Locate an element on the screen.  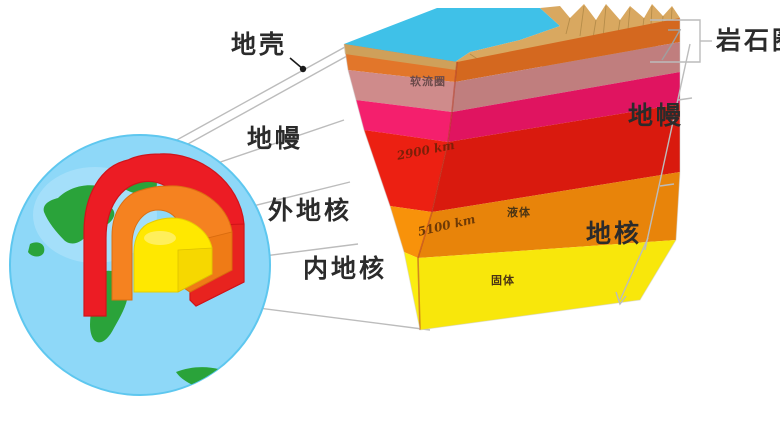
wedge-ocean-surface is located at coordinates (452, 35).